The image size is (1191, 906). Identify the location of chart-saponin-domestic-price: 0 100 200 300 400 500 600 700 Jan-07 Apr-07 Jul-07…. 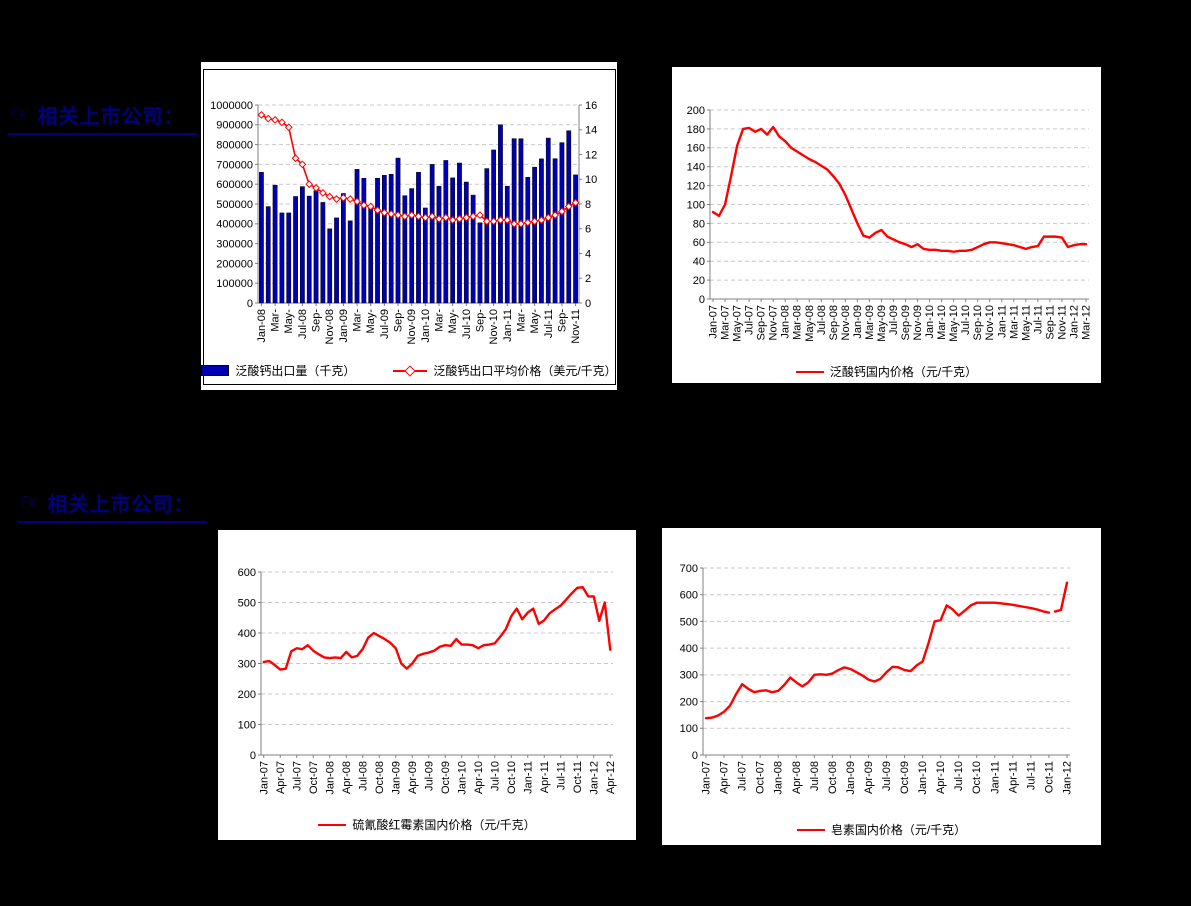
(881, 686).